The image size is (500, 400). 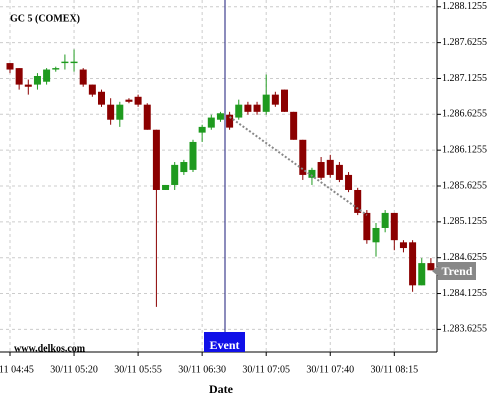 What do you see at coordinates (266, 369) in the screenshot?
I see `x-tick-label: 30/11 07:05` at bounding box center [266, 369].